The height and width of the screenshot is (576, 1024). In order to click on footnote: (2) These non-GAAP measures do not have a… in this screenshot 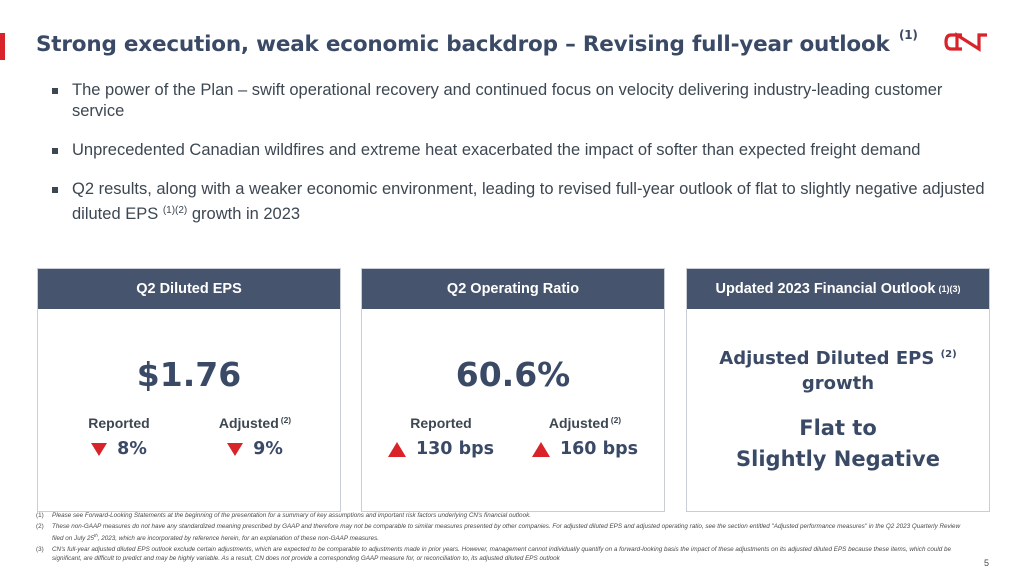, I will do `click(498, 532)`.